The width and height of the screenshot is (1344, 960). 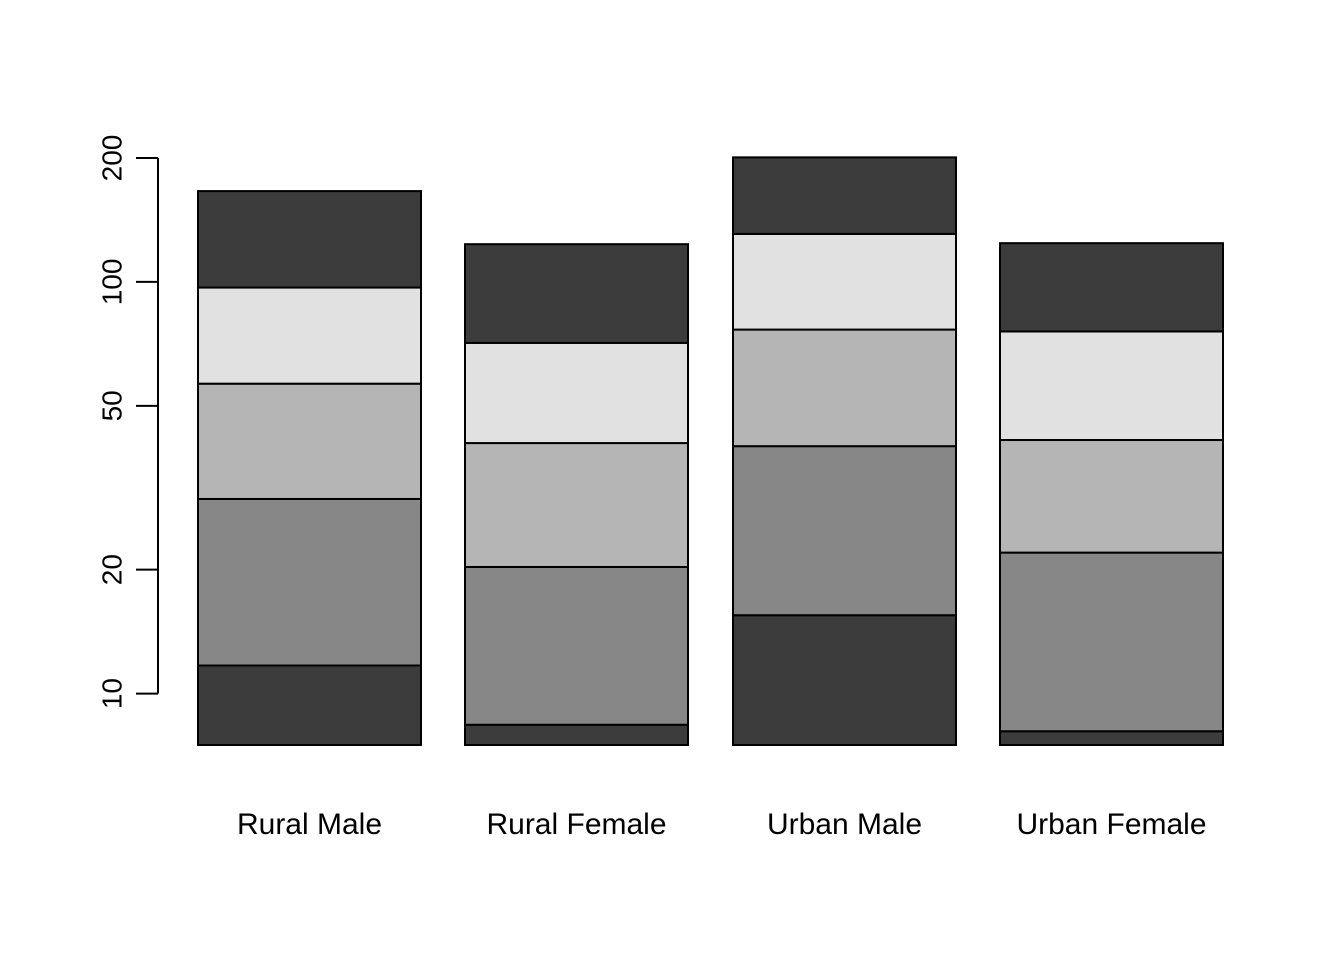 What do you see at coordinates (112, 405) in the screenshot?
I see `y-tick-label: 50` at bounding box center [112, 405].